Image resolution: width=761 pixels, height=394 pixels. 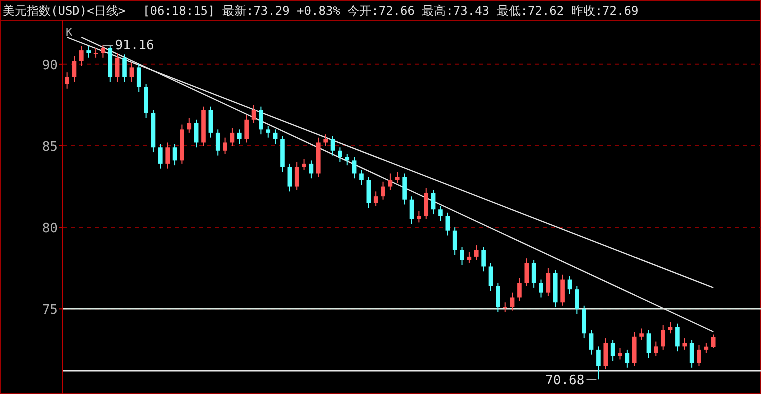 What do you see at coordinates (565, 381) in the screenshot?
I see `annotation: 70.68` at bounding box center [565, 381].